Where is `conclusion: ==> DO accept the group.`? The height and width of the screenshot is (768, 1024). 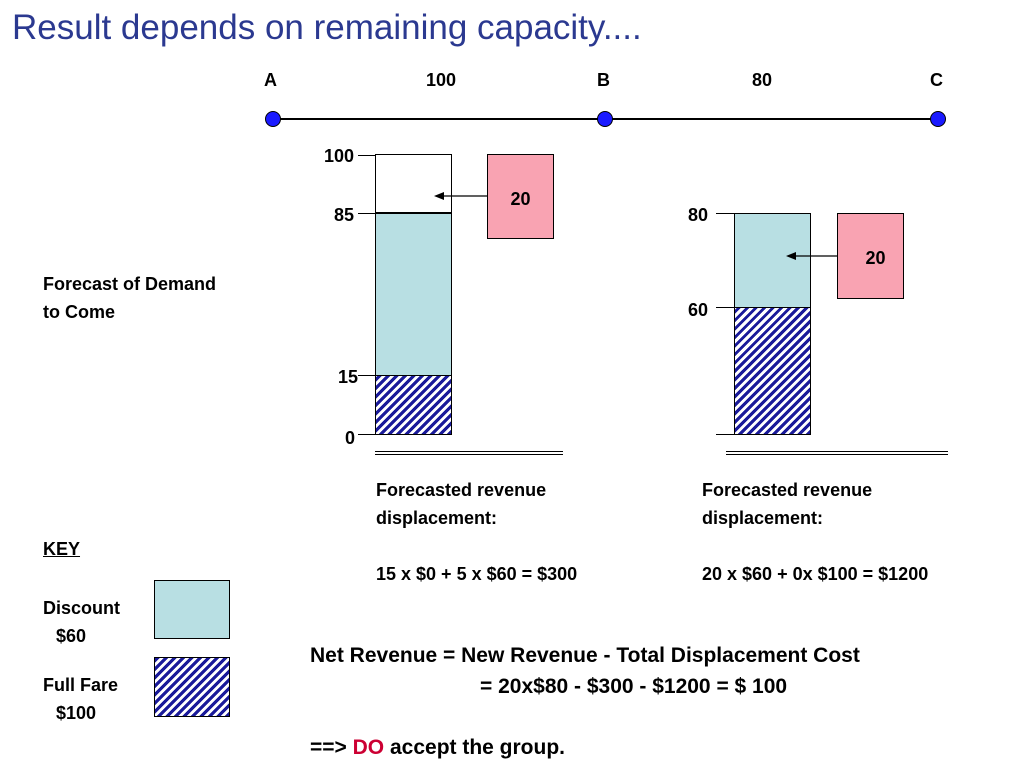
conclusion: ==> DO accept the group. is located at coordinates (437, 748).